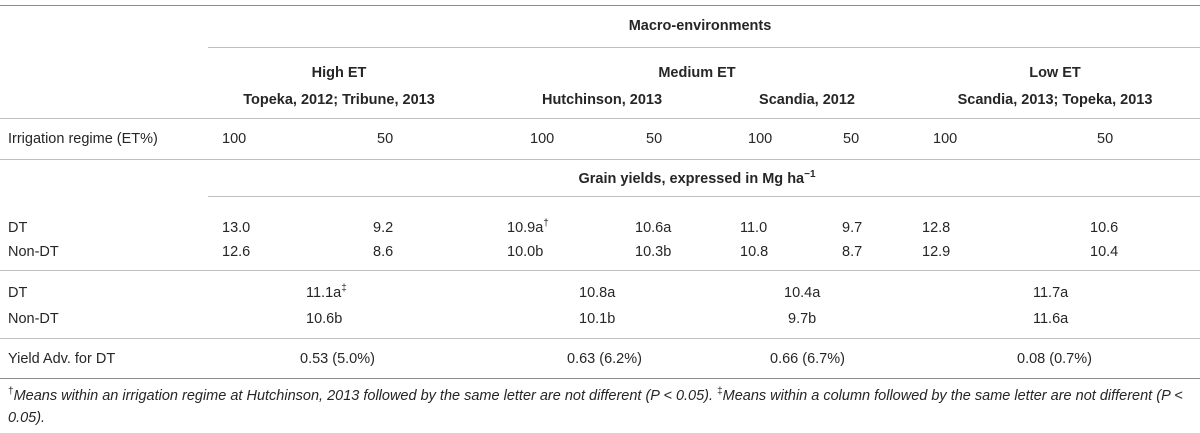 This screenshot has width=1200, height=433. What do you see at coordinates (383, 228) in the screenshot?
I see `table-cell: 9.2` at bounding box center [383, 228].